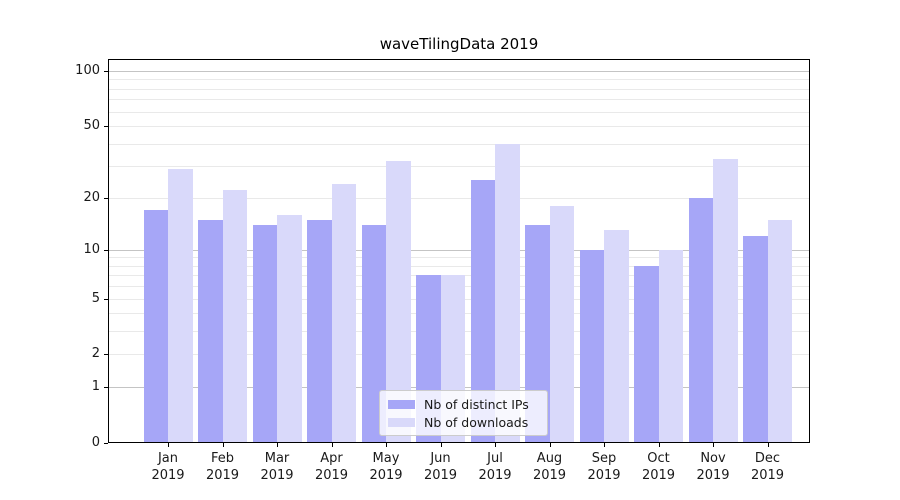 This screenshot has width=900, height=500. I want to click on x-tick-label: Dec 2019, so click(768, 467).